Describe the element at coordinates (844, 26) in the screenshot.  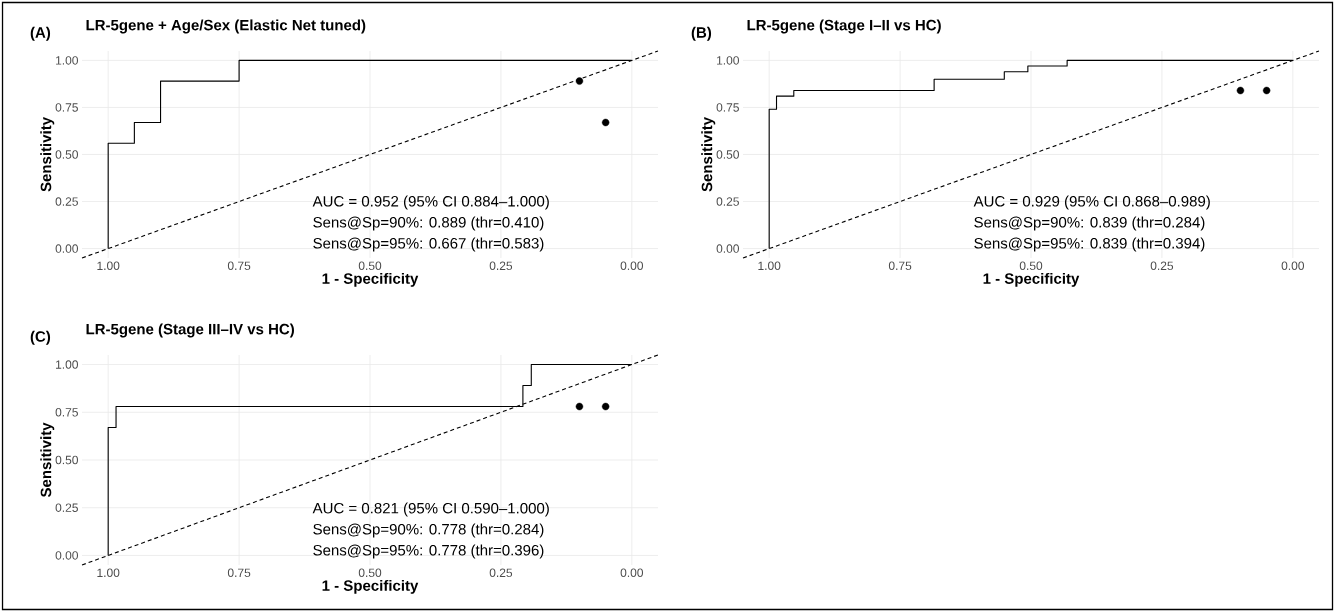
I see `chart-title: LR-5gene (Stage I–II vs HC)` at that location.